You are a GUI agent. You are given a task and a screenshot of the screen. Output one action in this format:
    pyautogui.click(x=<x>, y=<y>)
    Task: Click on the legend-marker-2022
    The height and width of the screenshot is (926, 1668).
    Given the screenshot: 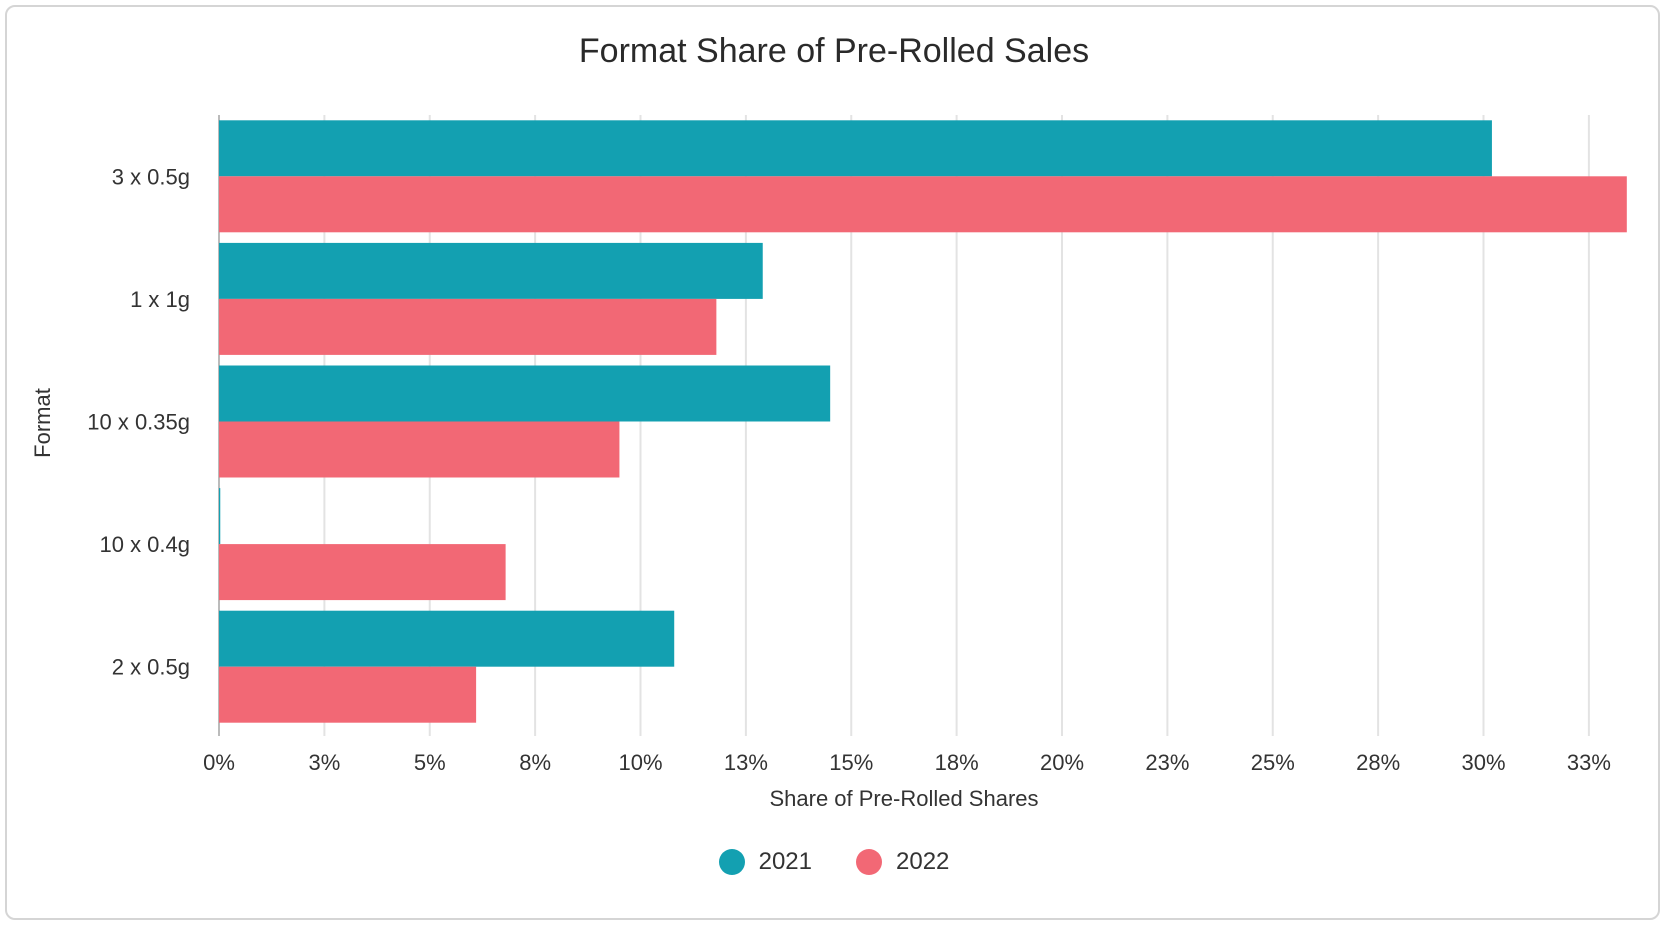 What is the action you would take?
    pyautogui.click(x=869, y=862)
    